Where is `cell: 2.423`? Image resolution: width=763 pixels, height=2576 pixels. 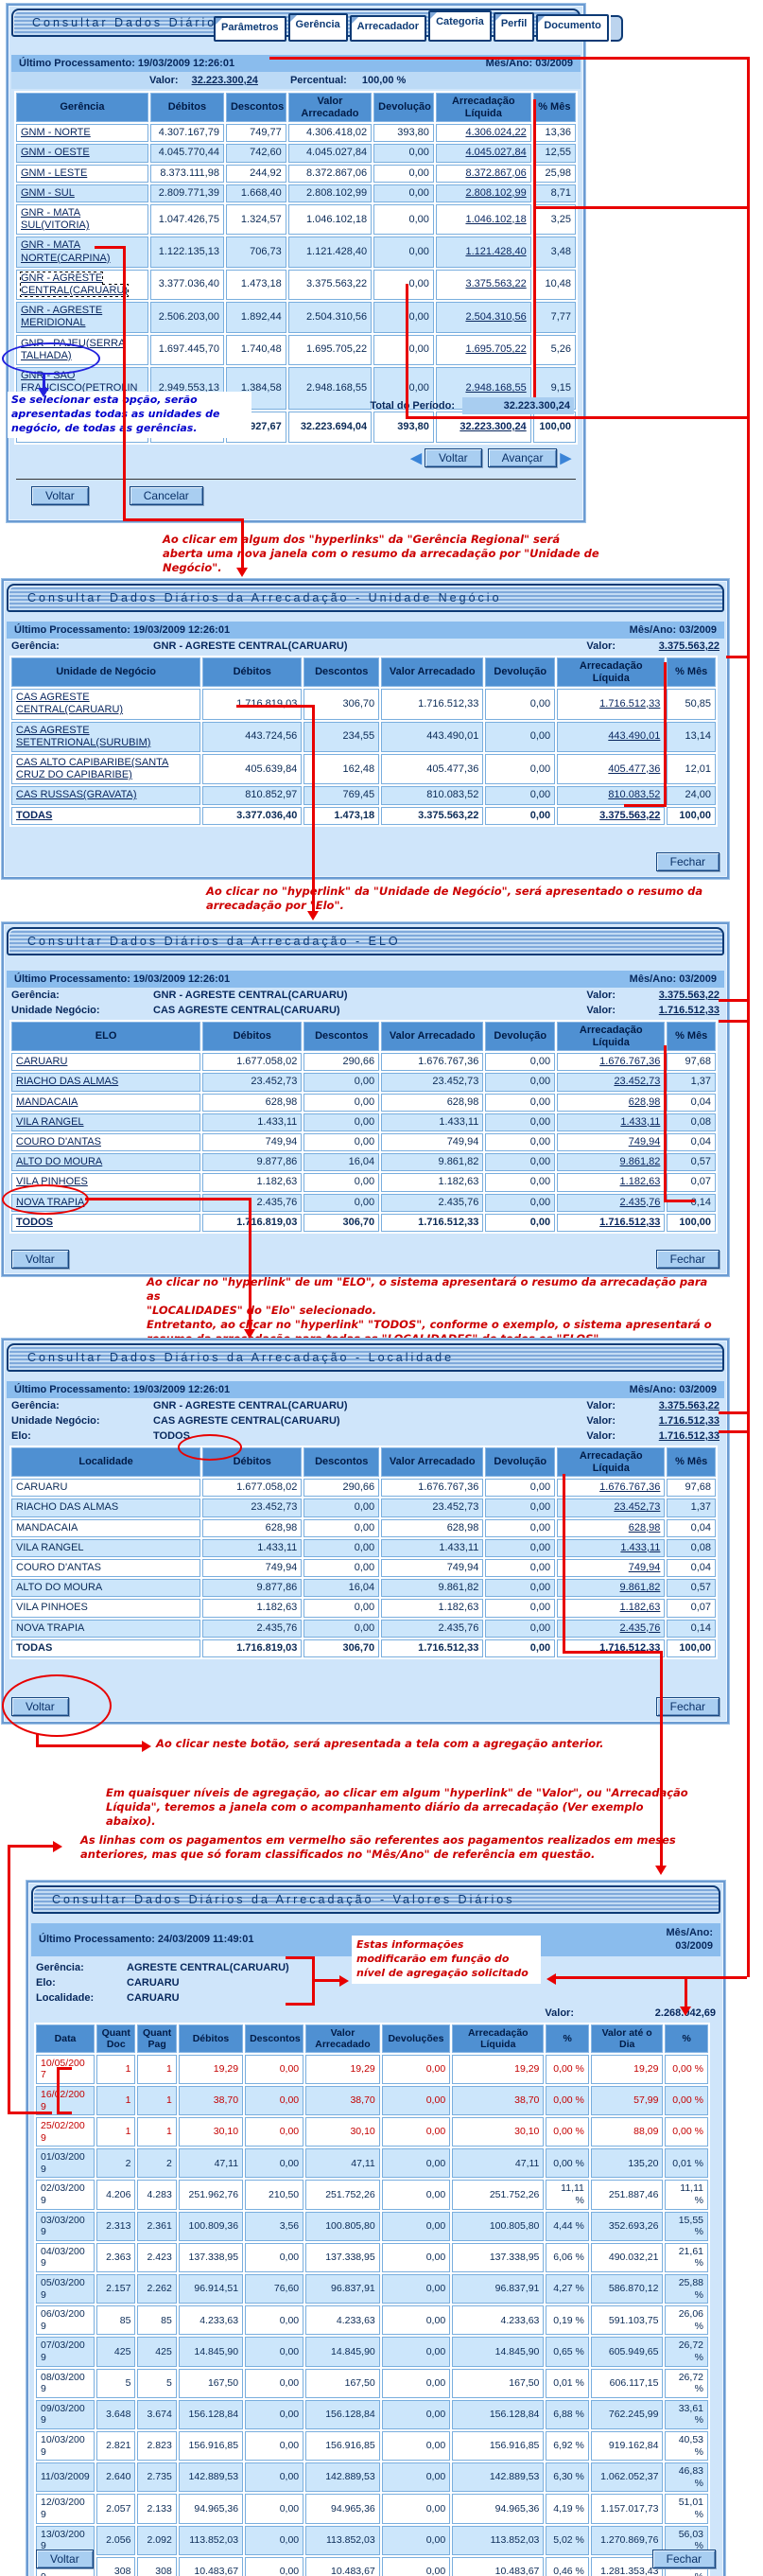
cell: 2.423 is located at coordinates (157, 2258).